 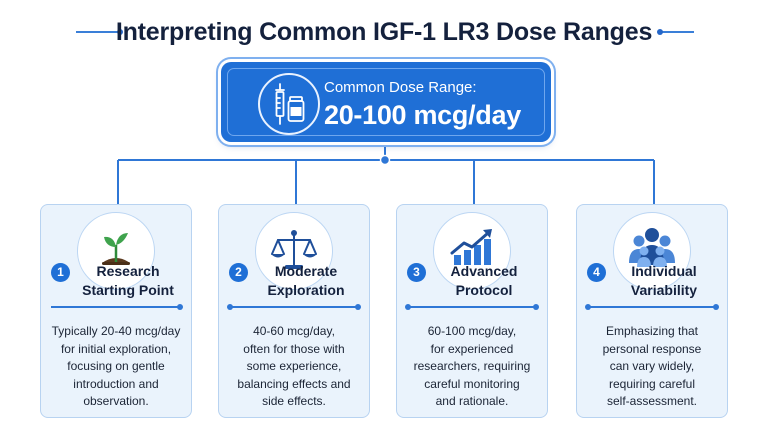 What do you see at coordinates (675, 32) in the screenshot?
I see `title-decoration-right` at bounding box center [675, 32].